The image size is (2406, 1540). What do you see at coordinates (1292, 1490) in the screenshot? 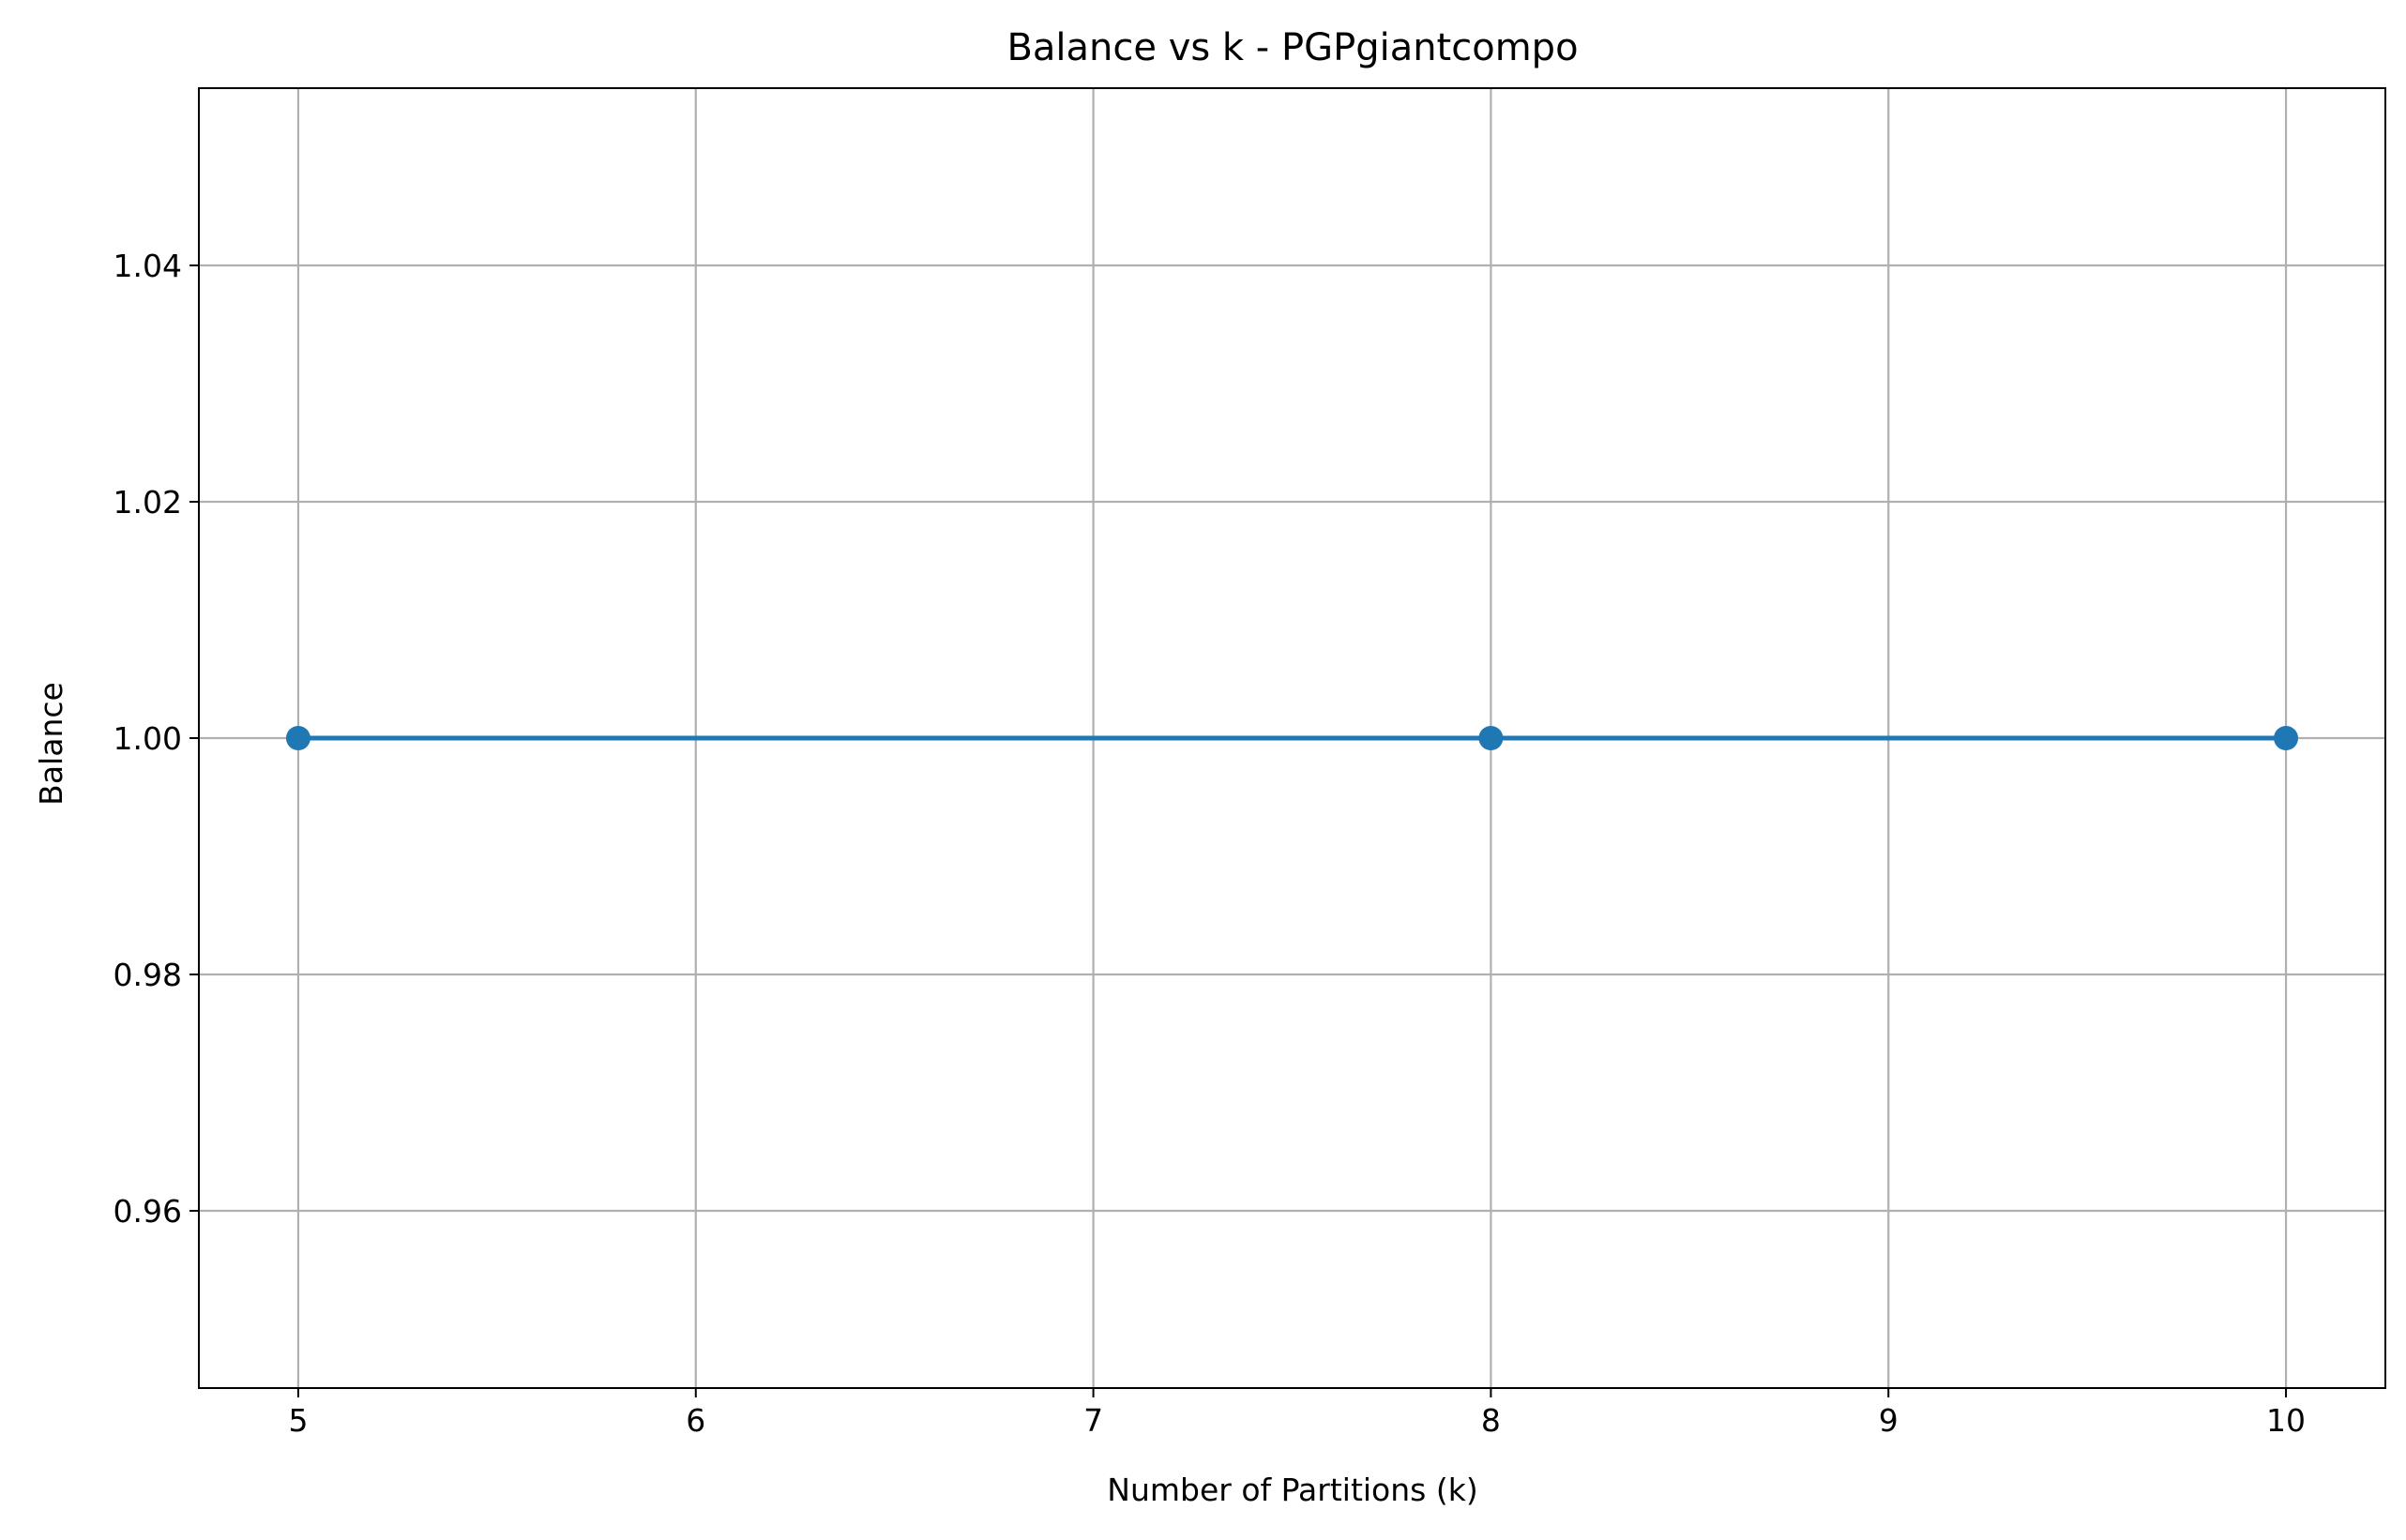
I see `x-axis-title: Number of Partitions (k)` at bounding box center [1292, 1490].